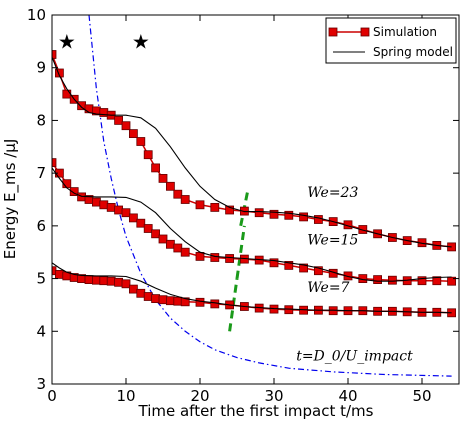 Image resolution: width=469 pixels, height=432 pixels. What do you see at coordinates (354, 356) in the screenshot?
I see `annotation-3: t=D_0/U_impact` at bounding box center [354, 356].